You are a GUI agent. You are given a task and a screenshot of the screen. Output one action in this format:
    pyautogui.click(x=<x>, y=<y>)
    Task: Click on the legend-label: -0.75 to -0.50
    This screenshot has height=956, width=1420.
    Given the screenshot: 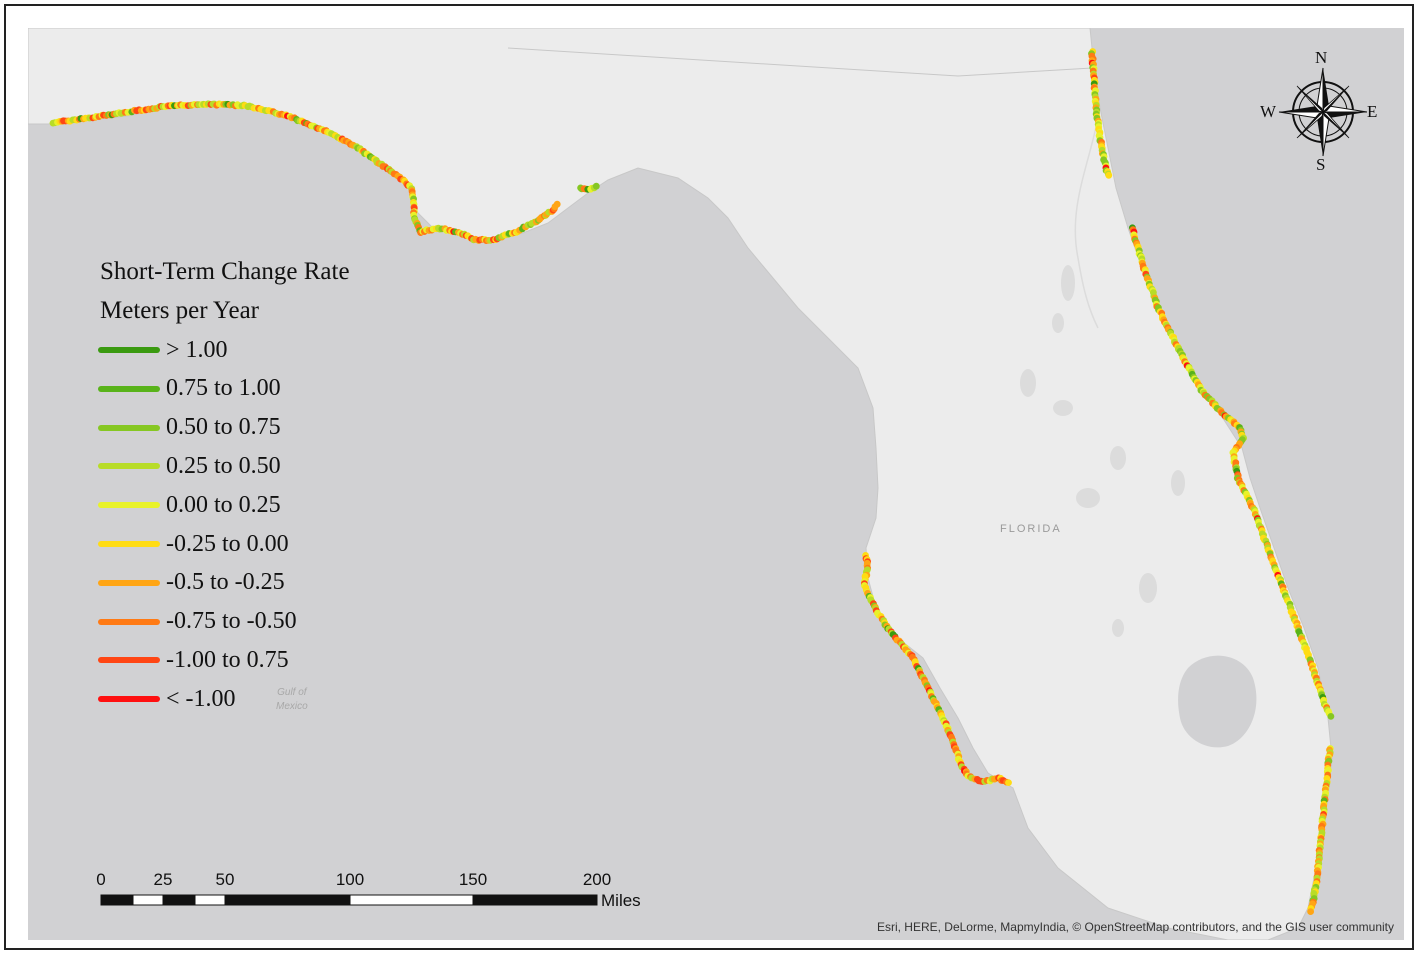 What is the action you would take?
    pyautogui.click(x=231, y=621)
    